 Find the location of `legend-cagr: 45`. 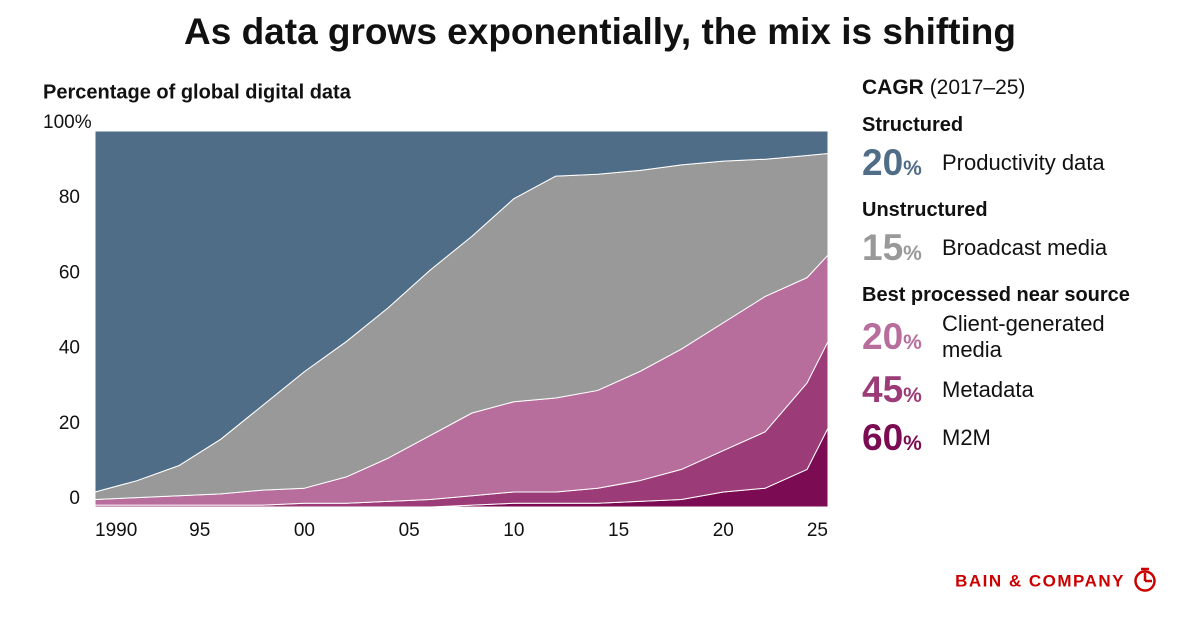

legend-cagr: 45 is located at coordinates (883, 389).